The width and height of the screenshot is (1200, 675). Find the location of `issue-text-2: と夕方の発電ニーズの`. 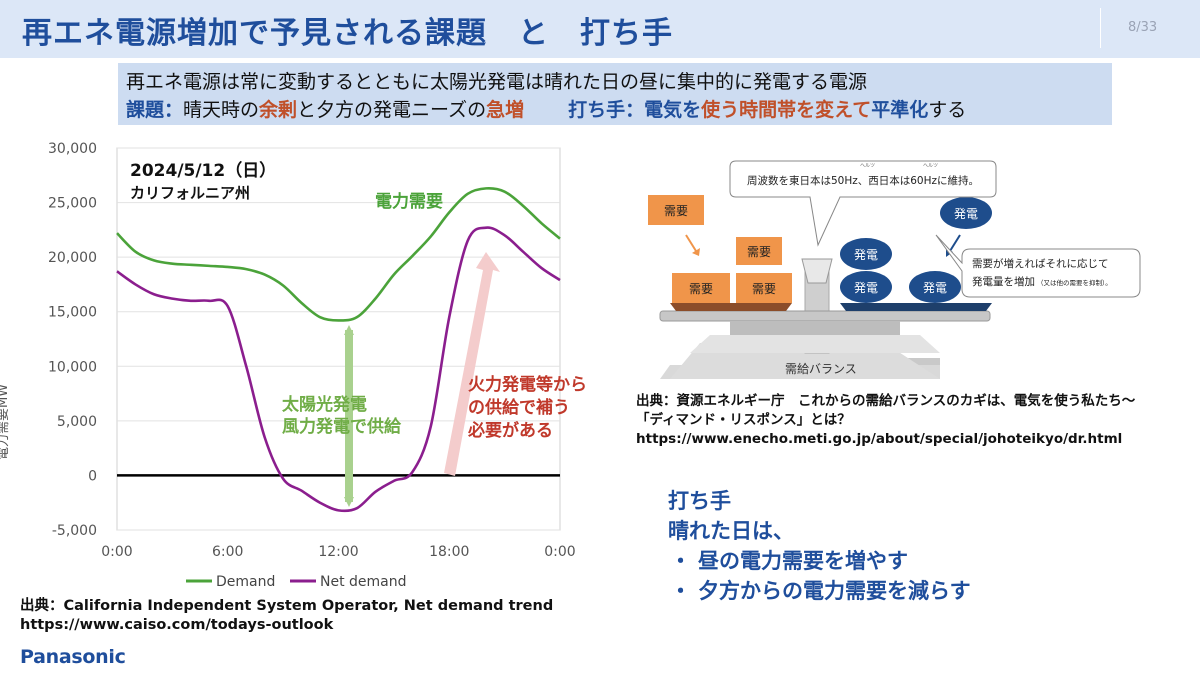

issue-text-2: と夕方の発電ニーズの is located at coordinates (392, 110).